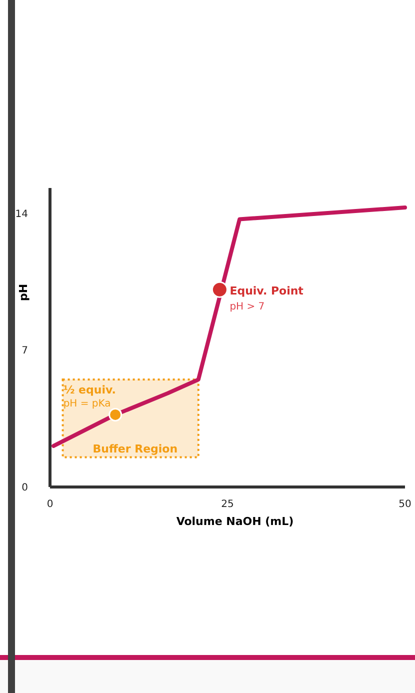 The width and height of the screenshot is (415, 693). What do you see at coordinates (247, 307) in the screenshot?
I see `annotation: pH > 7` at bounding box center [247, 307].